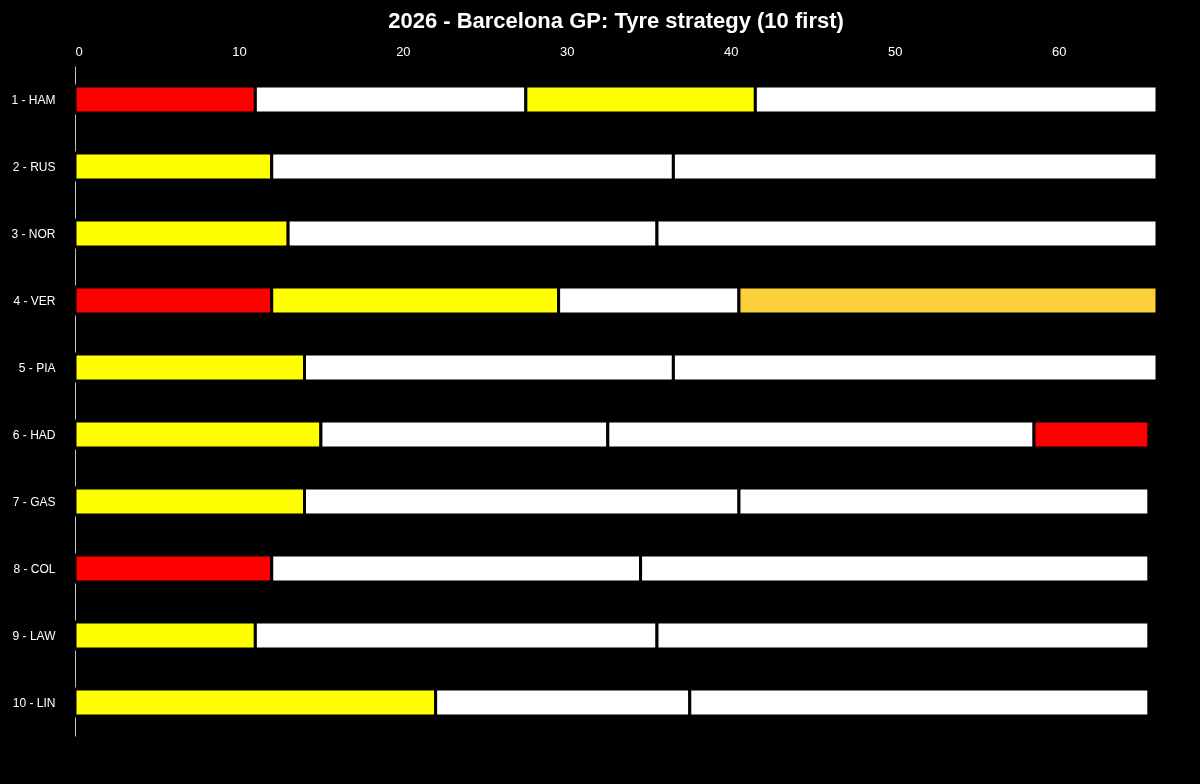 The image size is (1200, 784). Describe the element at coordinates (37, 367) in the screenshot. I see `y-tick-label: 5 - PIA` at that location.